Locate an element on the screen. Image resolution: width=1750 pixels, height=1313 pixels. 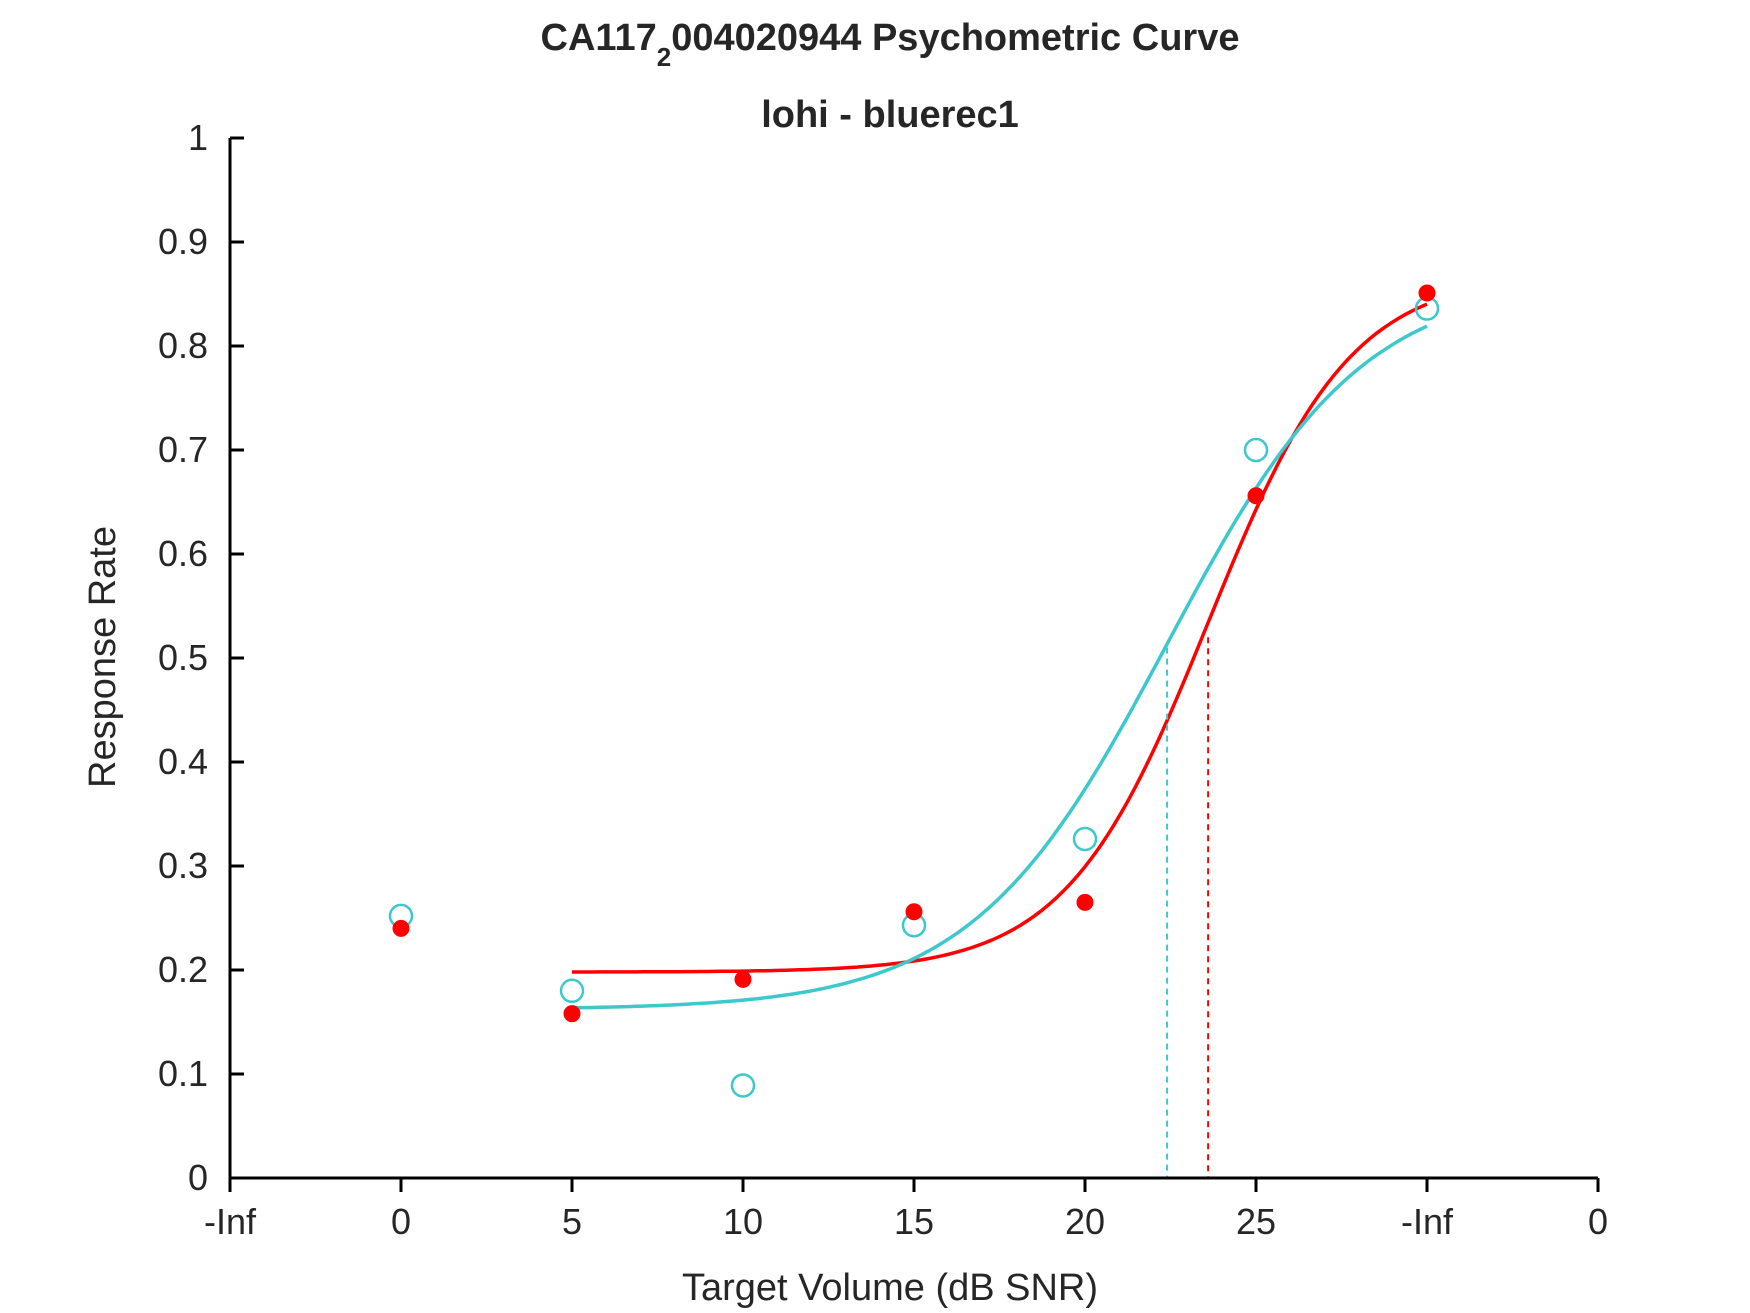
chart-title-prefix: CA117 is located at coordinates (599, 38).